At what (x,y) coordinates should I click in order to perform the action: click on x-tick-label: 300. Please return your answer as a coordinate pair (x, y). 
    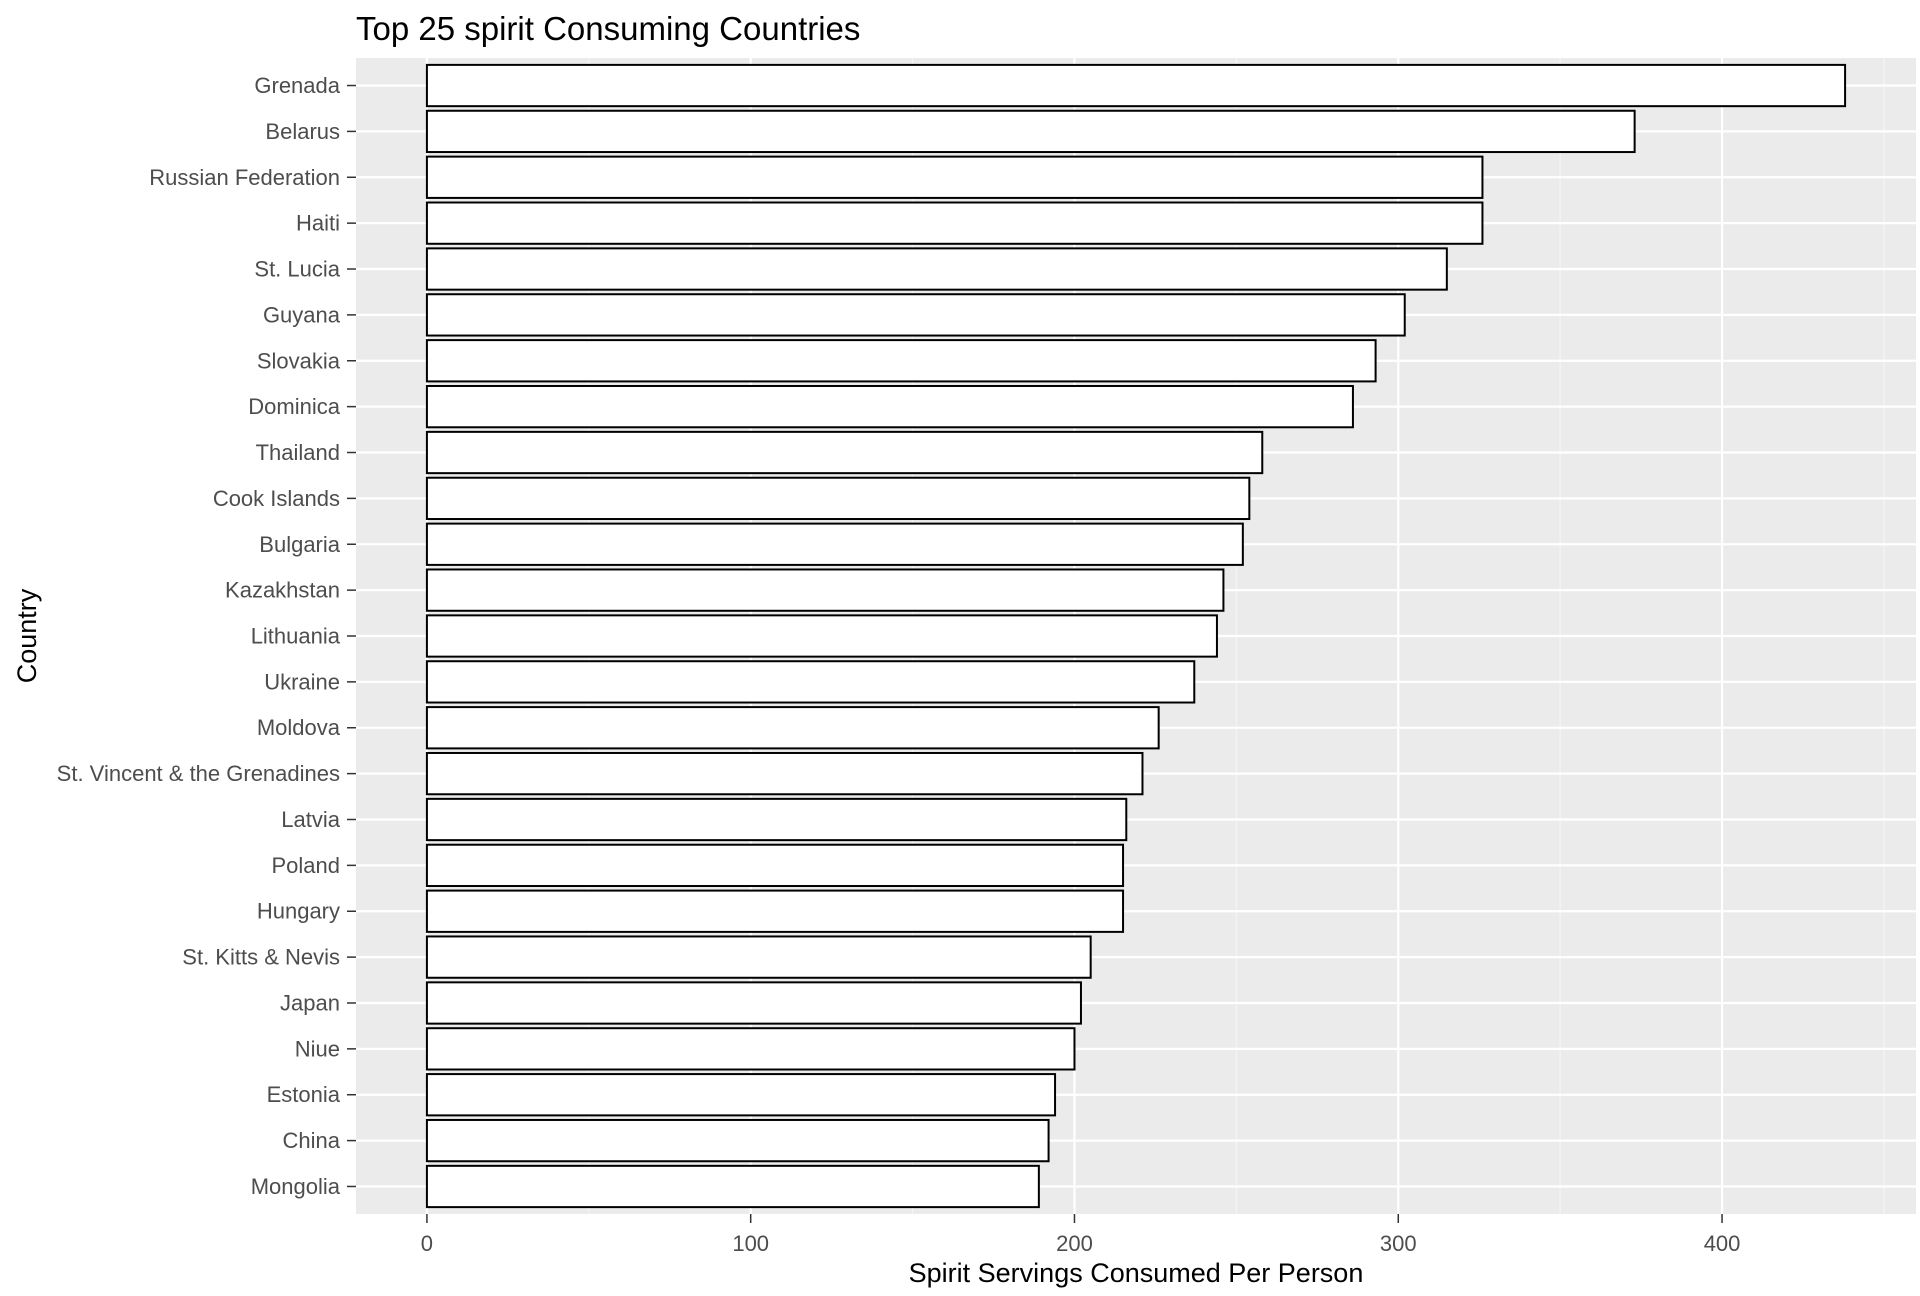
    Looking at the image, I should click on (1398, 1243).